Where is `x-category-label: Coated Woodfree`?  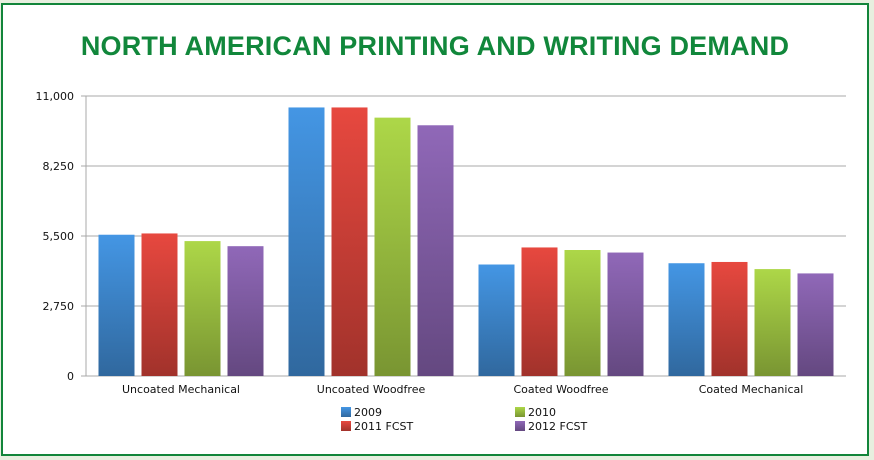
x-category-label: Coated Woodfree is located at coordinates (560, 389).